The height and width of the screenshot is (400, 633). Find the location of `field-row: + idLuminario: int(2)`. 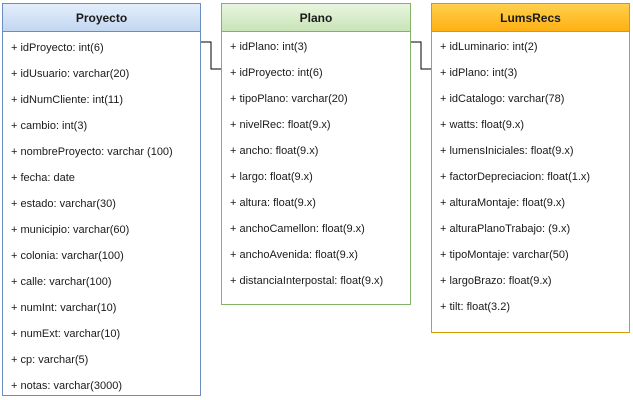

field-row: + idLuminario: int(2) is located at coordinates (489, 47).